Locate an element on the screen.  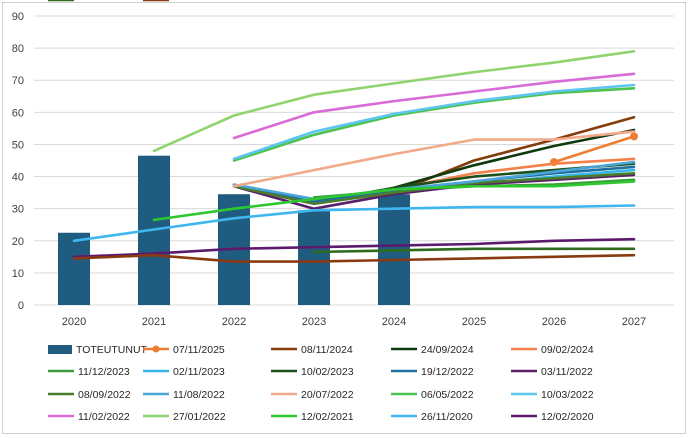
x-tick-label: 2023 is located at coordinates (314, 322).